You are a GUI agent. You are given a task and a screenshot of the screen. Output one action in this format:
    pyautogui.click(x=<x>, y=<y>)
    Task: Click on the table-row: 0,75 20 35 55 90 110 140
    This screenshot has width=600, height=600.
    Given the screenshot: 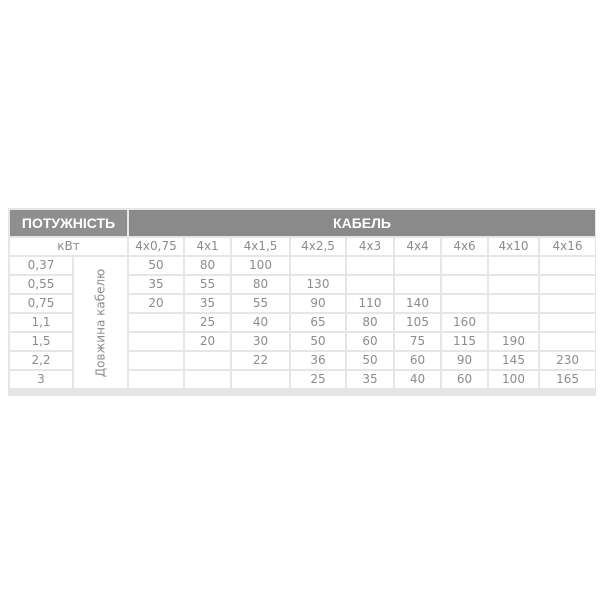 What is the action you would take?
    pyautogui.click(x=303, y=303)
    